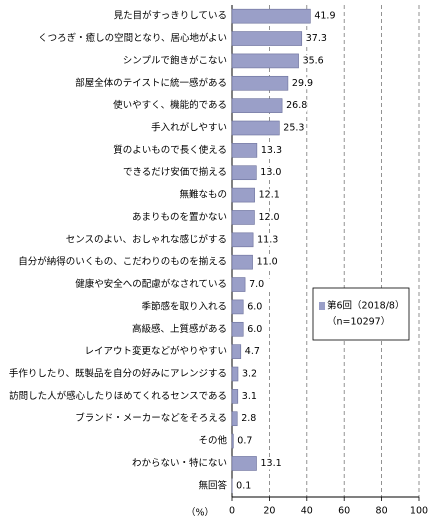 The image size is (439, 521). Describe the element at coordinates (256, 284) in the screenshot. I see `value-label: 7.0` at that location.